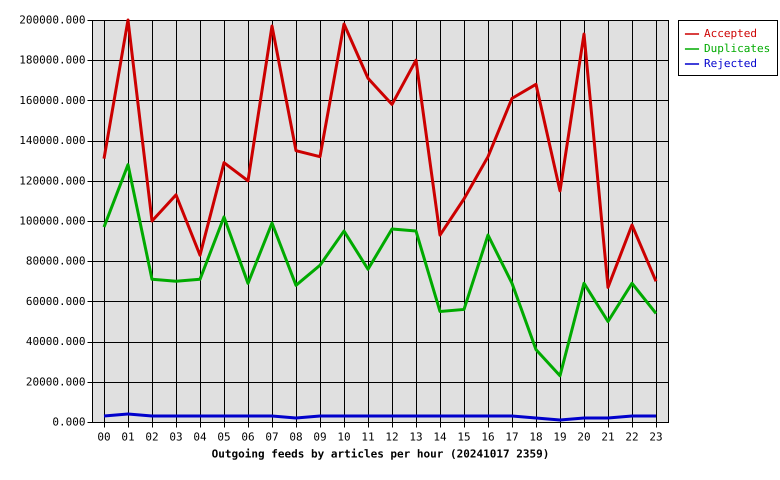 The image size is (780, 480). Describe the element at coordinates (656, 437) in the screenshot. I see `x-tick-label: 23` at that location.